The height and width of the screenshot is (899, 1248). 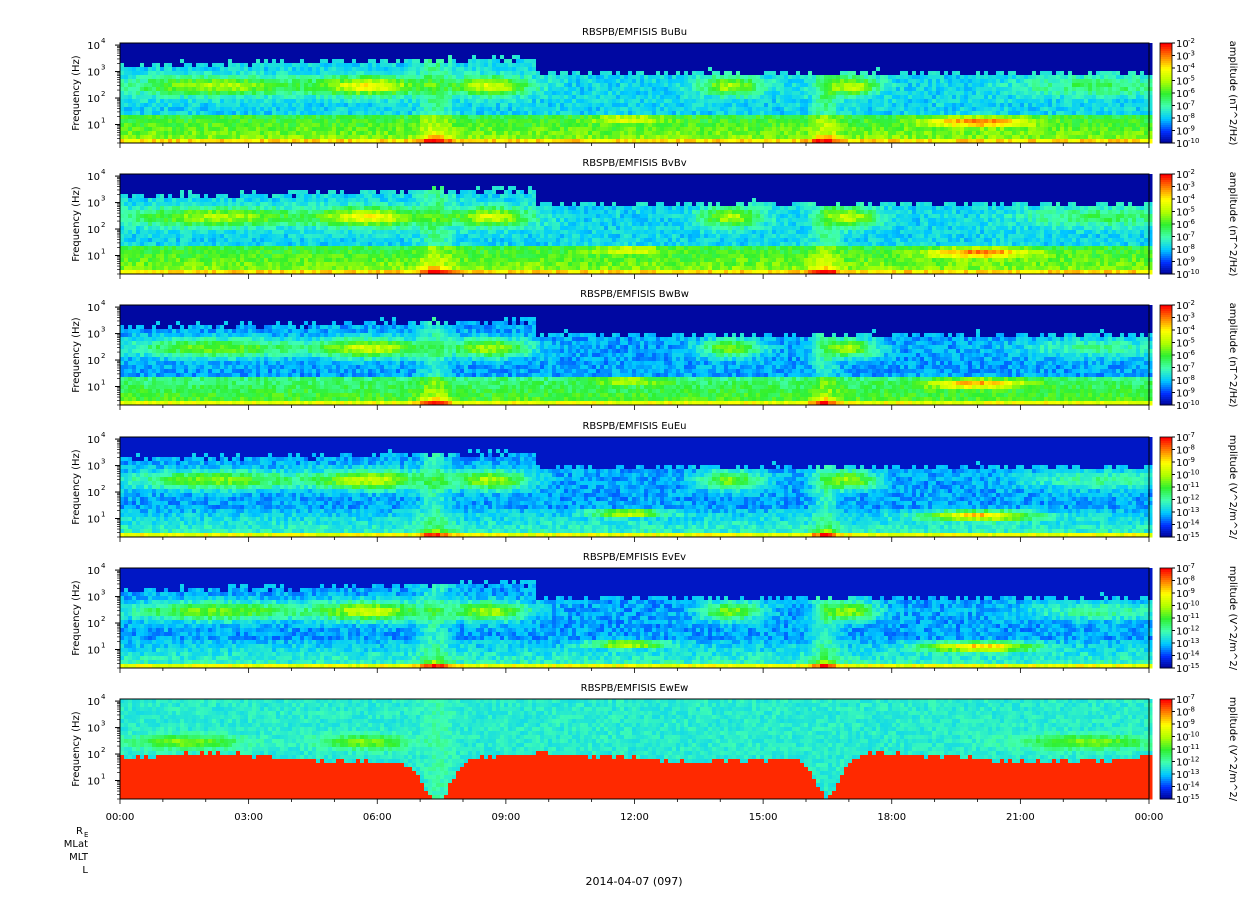 I want to click on x-tick-label: 12:00, so click(x=634, y=817).